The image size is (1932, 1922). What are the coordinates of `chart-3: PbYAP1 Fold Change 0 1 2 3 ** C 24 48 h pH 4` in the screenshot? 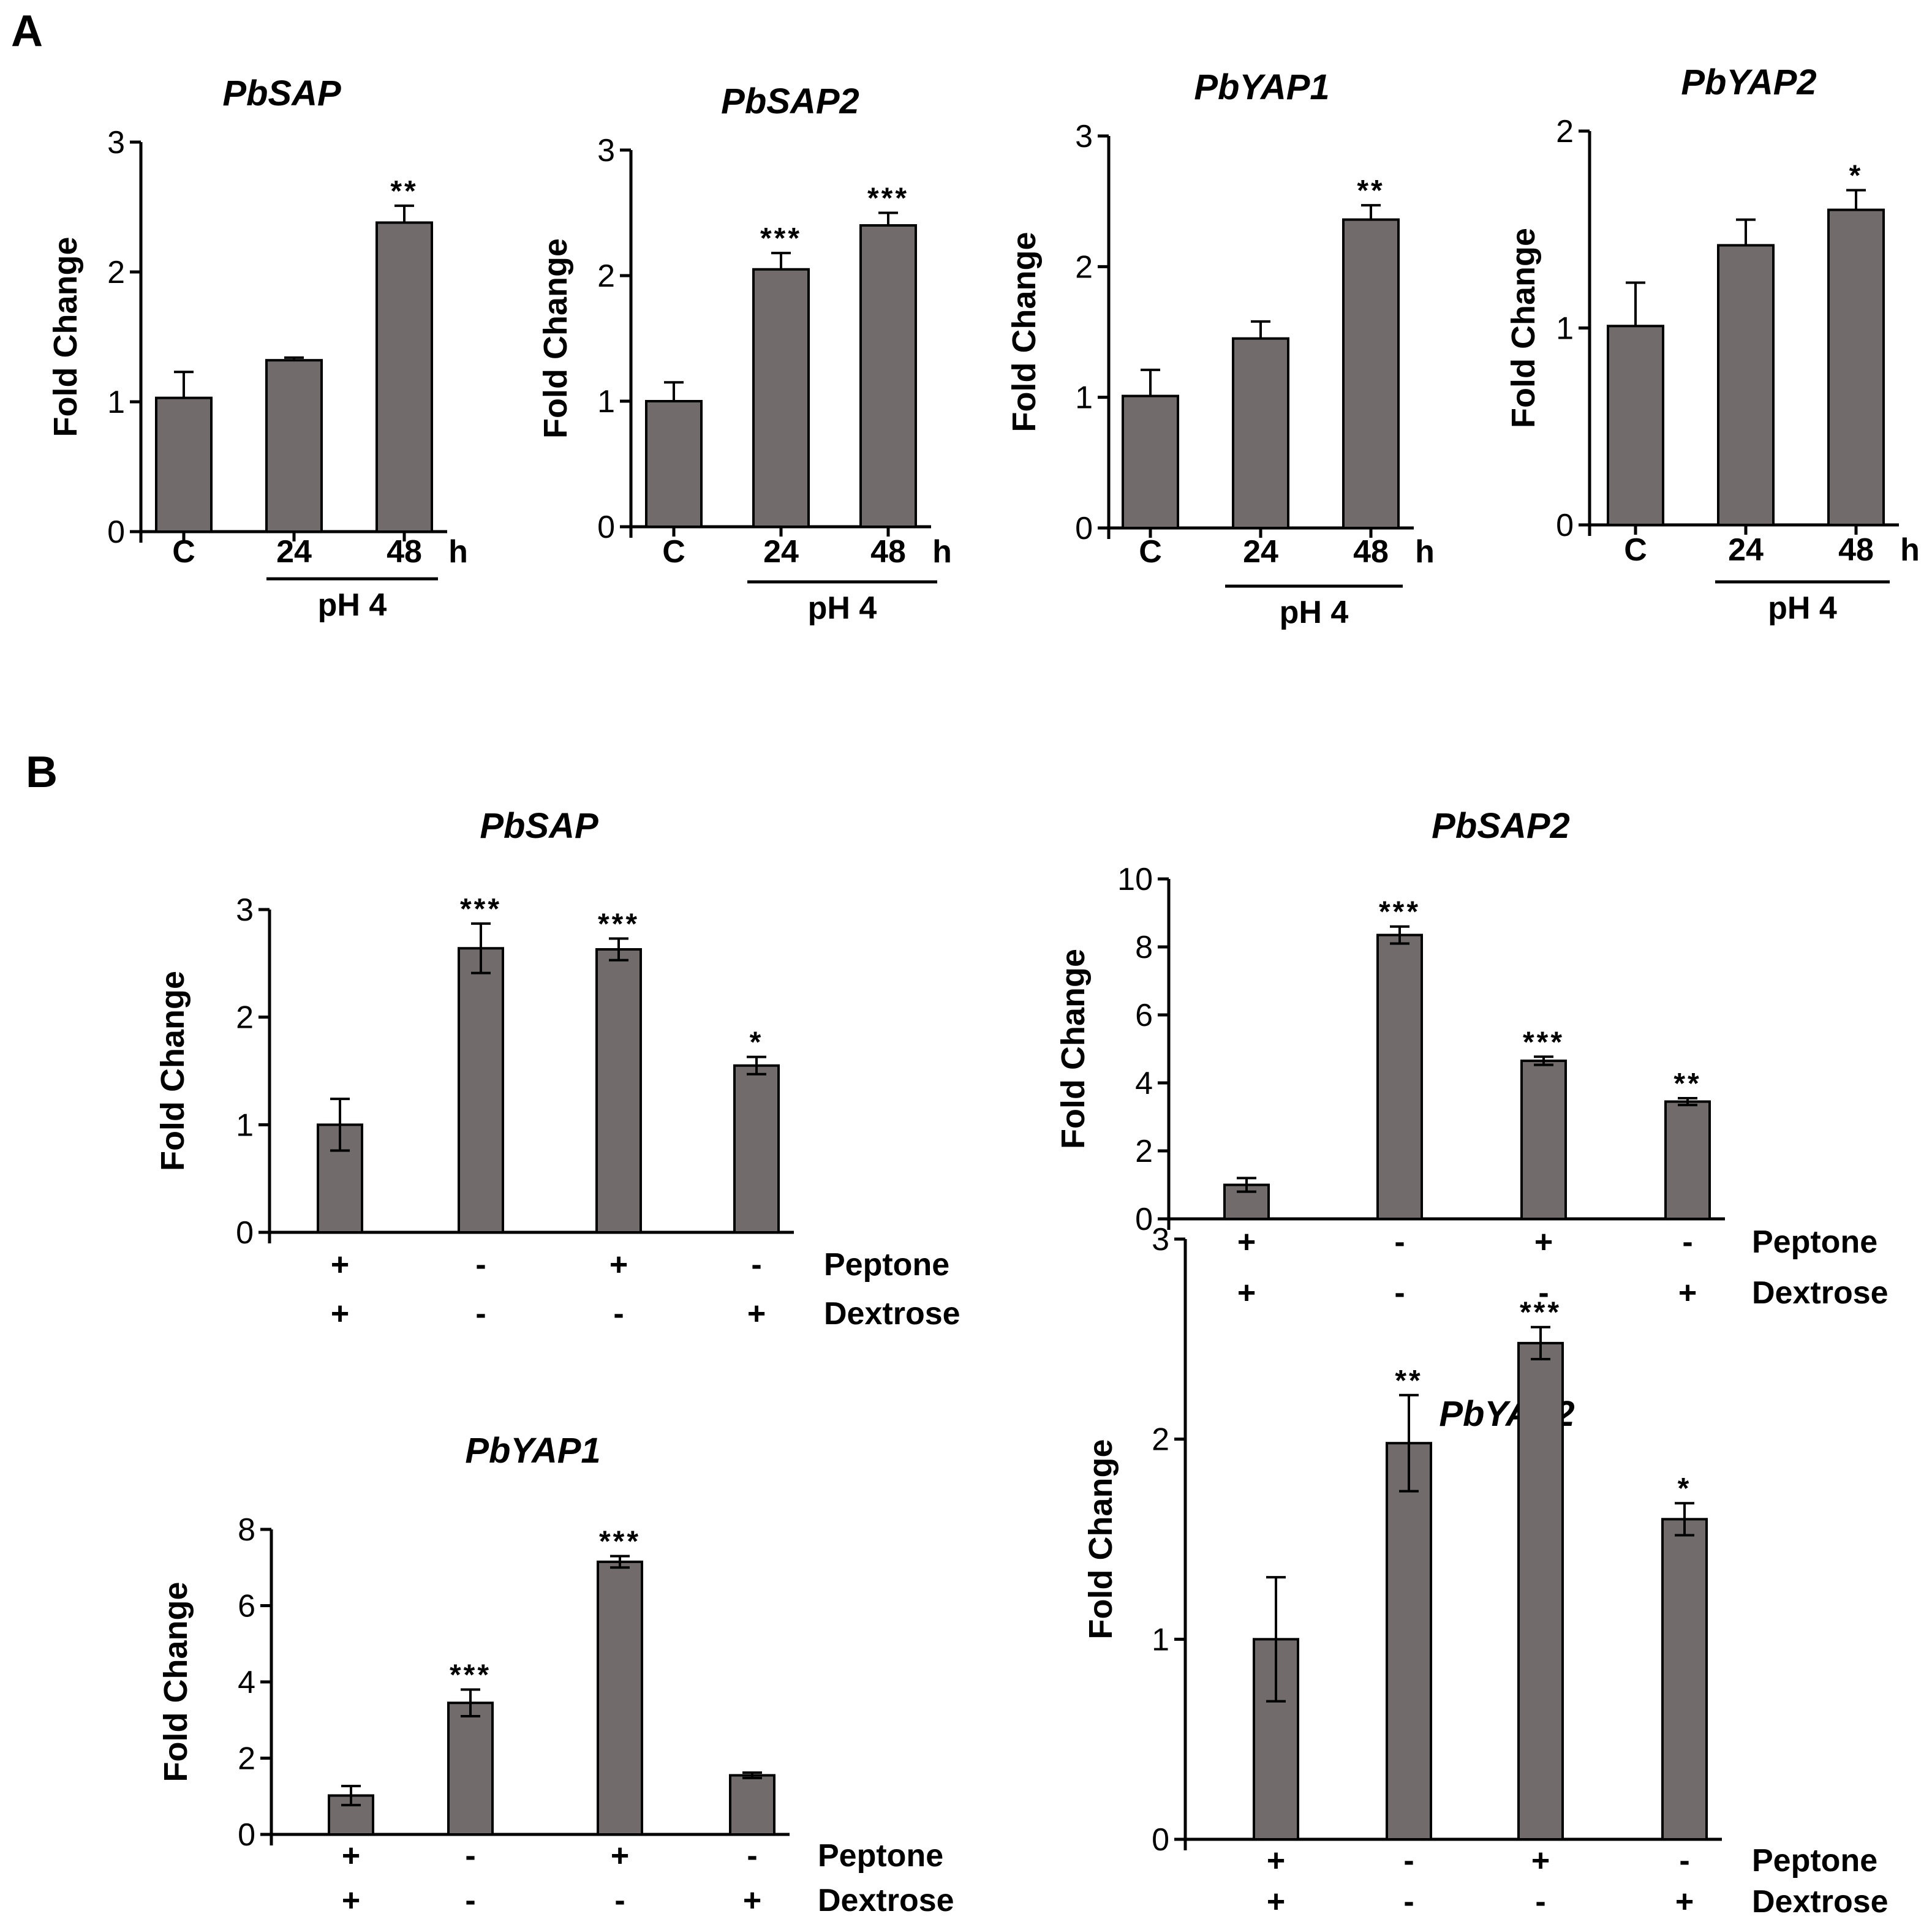 It's located at (1220, 348).